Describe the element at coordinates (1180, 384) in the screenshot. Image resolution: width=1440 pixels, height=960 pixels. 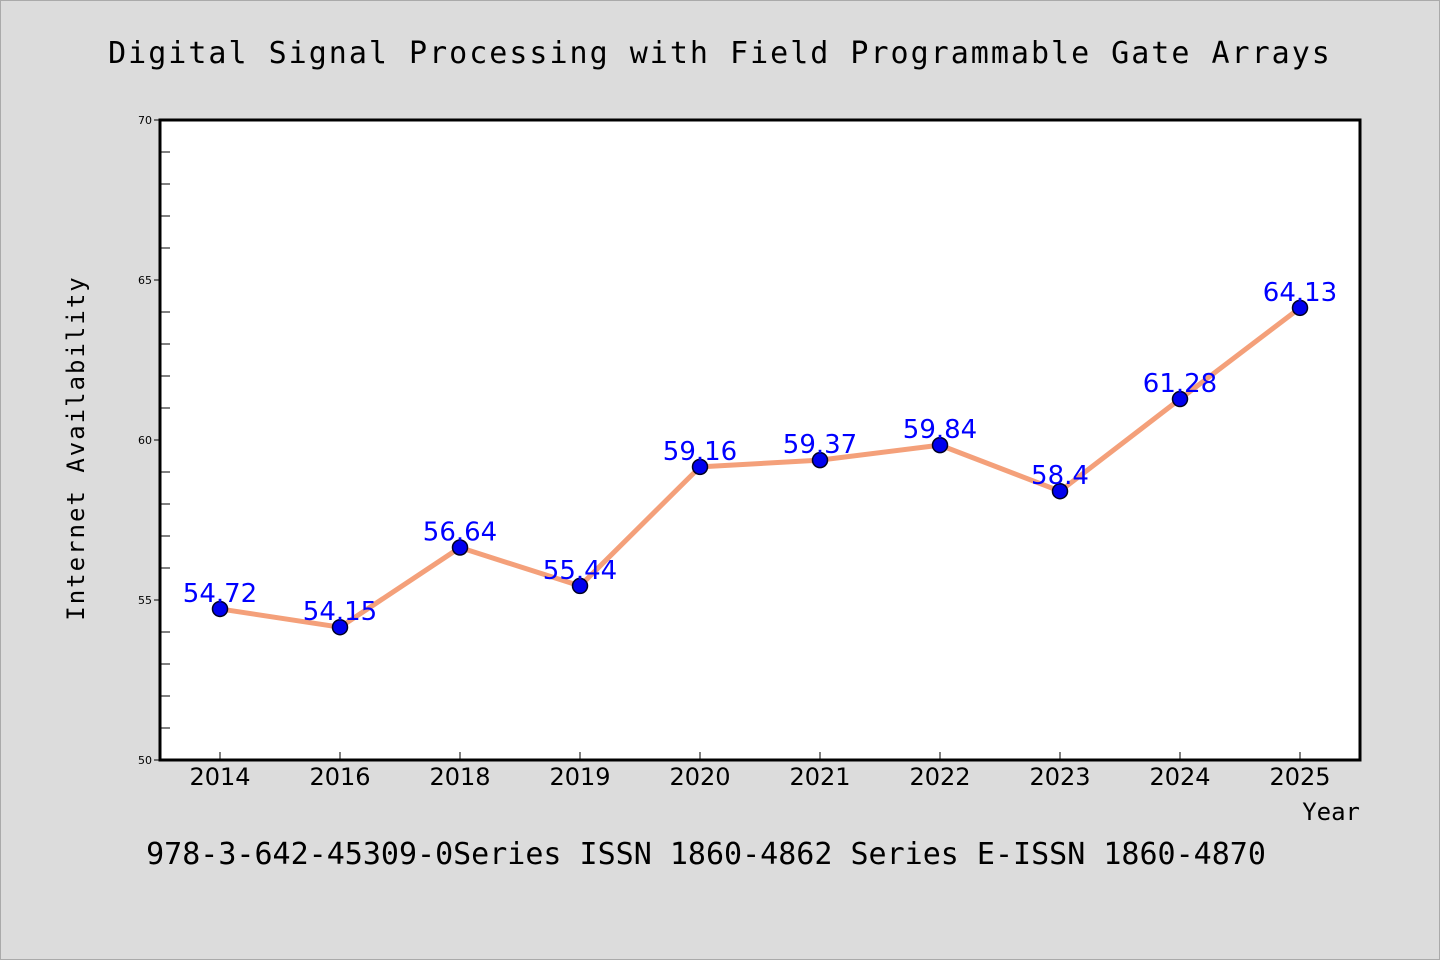
I see `data-label: 61.28` at that location.